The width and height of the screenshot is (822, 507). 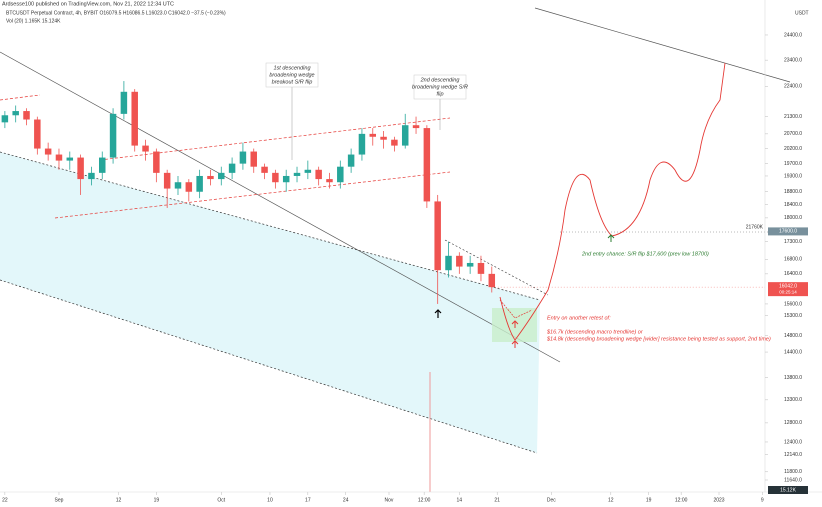 I want to click on x-tick-label: 21, so click(x=497, y=500).